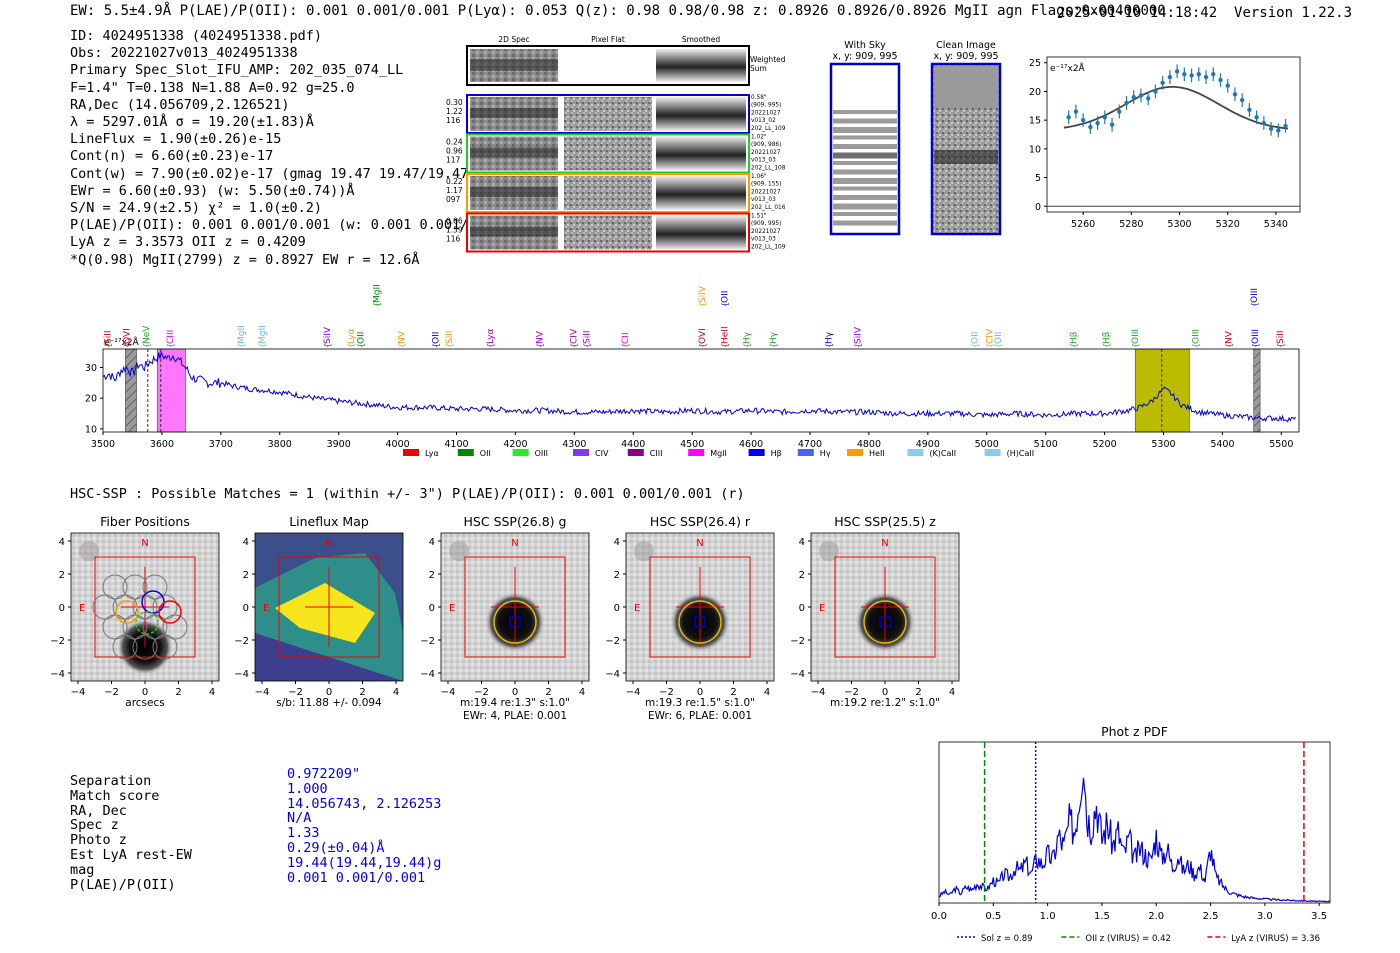 The width and height of the screenshot is (1400, 953). I want to click on hsc-panel-caption: EWr: 6, PLAE: 0.001, so click(700, 716).